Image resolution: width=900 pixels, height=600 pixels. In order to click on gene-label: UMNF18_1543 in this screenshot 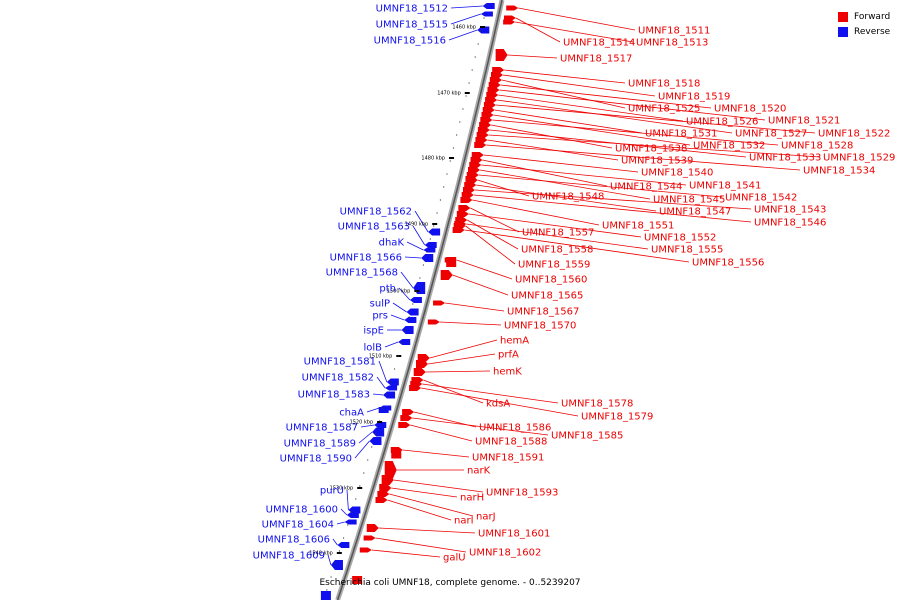, I will do `click(790, 210)`.